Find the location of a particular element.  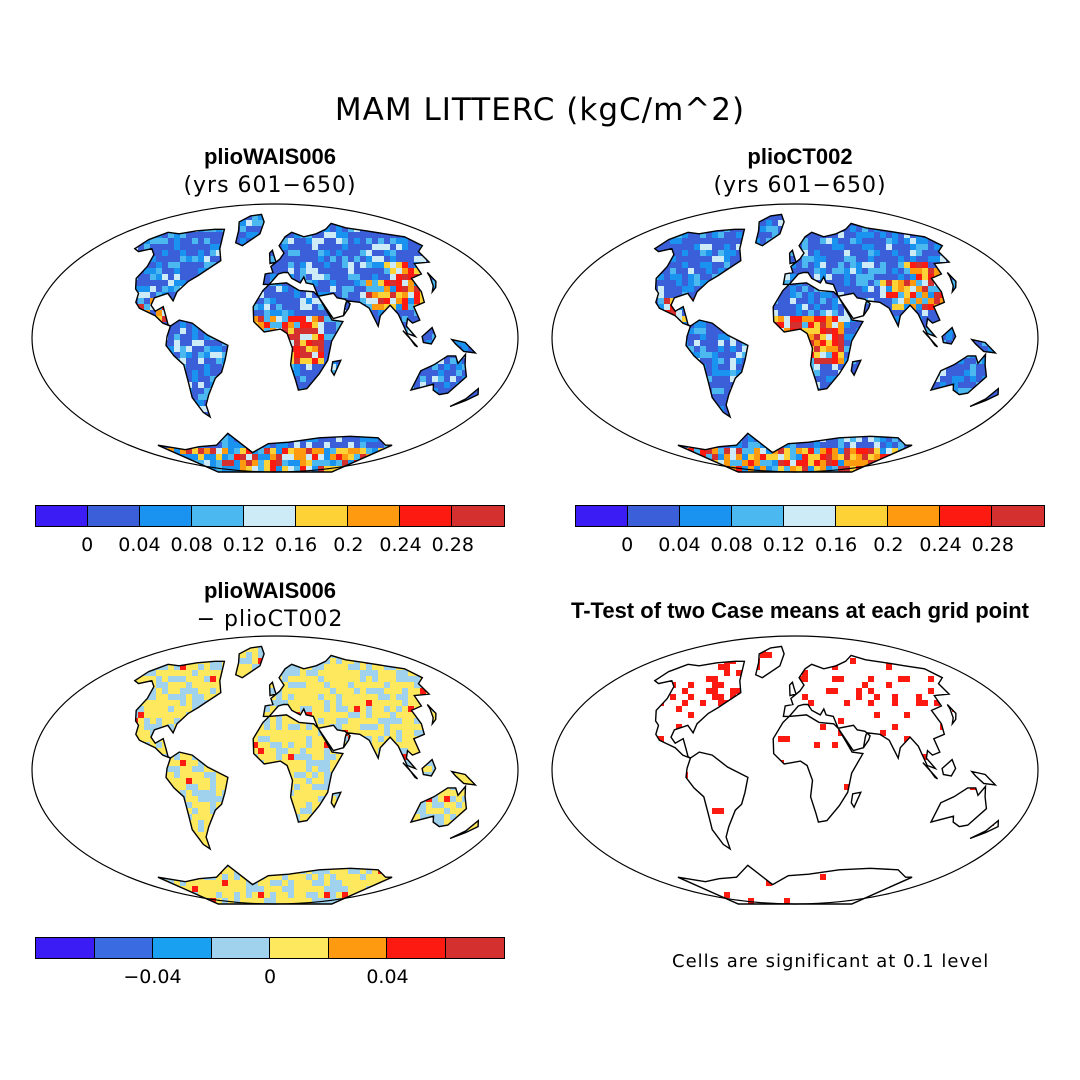

panel2-subtitle: (yrs 601−650) is located at coordinates (800, 185).